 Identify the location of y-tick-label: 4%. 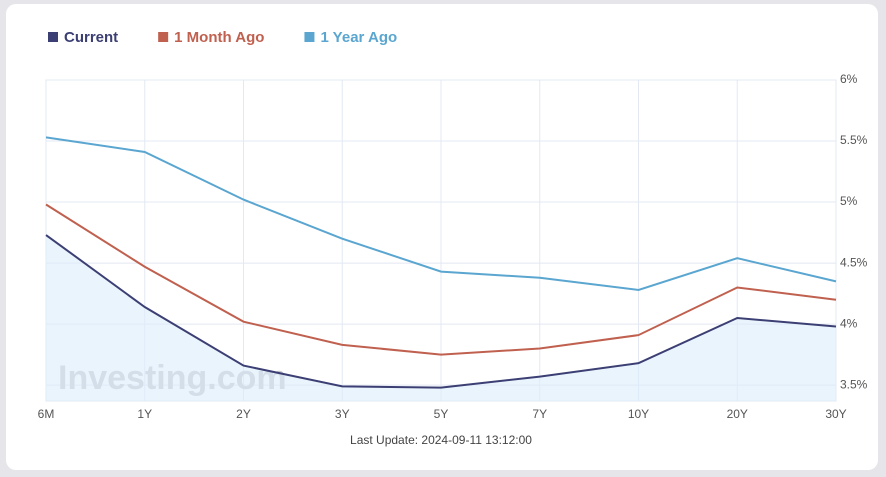
(849, 323).